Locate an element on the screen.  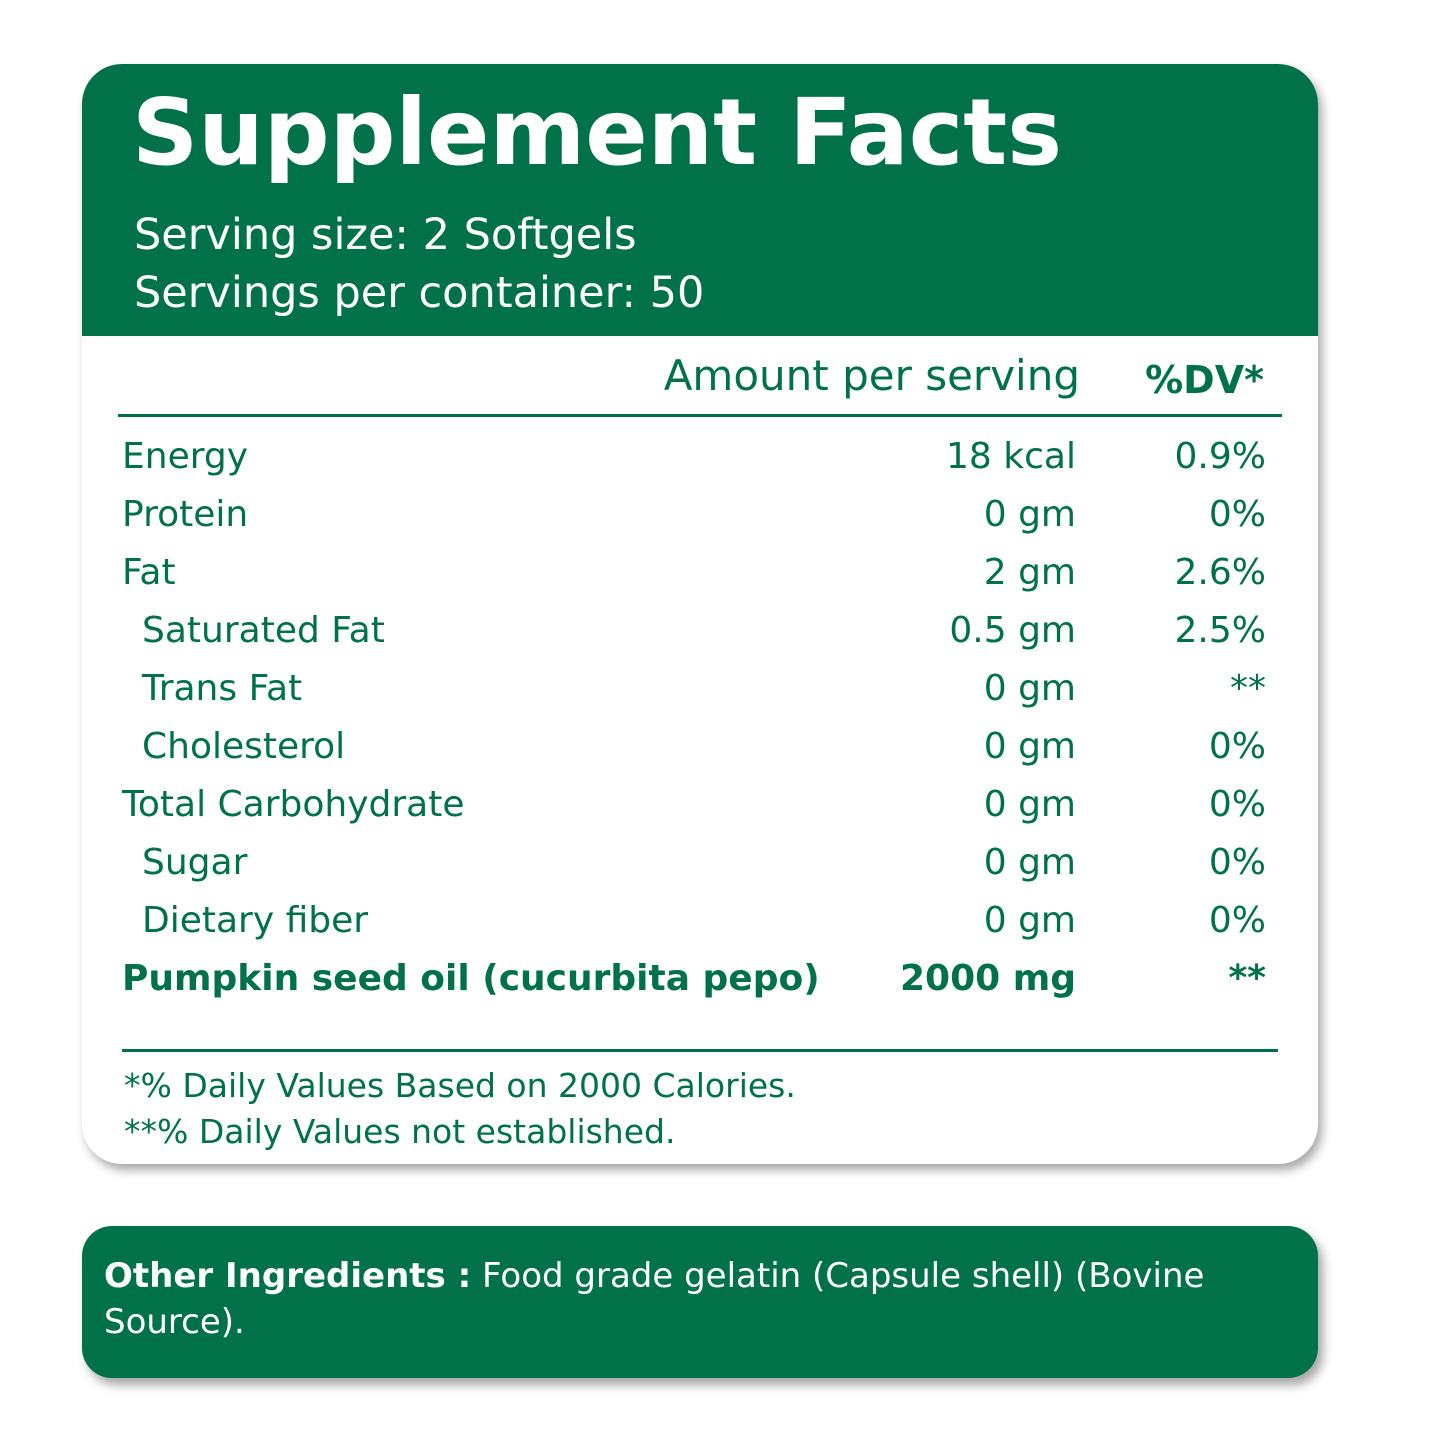
nutrient-row-total-carbohydrate: Total Carbohydrate 0 gm 0% is located at coordinates (700, 805).